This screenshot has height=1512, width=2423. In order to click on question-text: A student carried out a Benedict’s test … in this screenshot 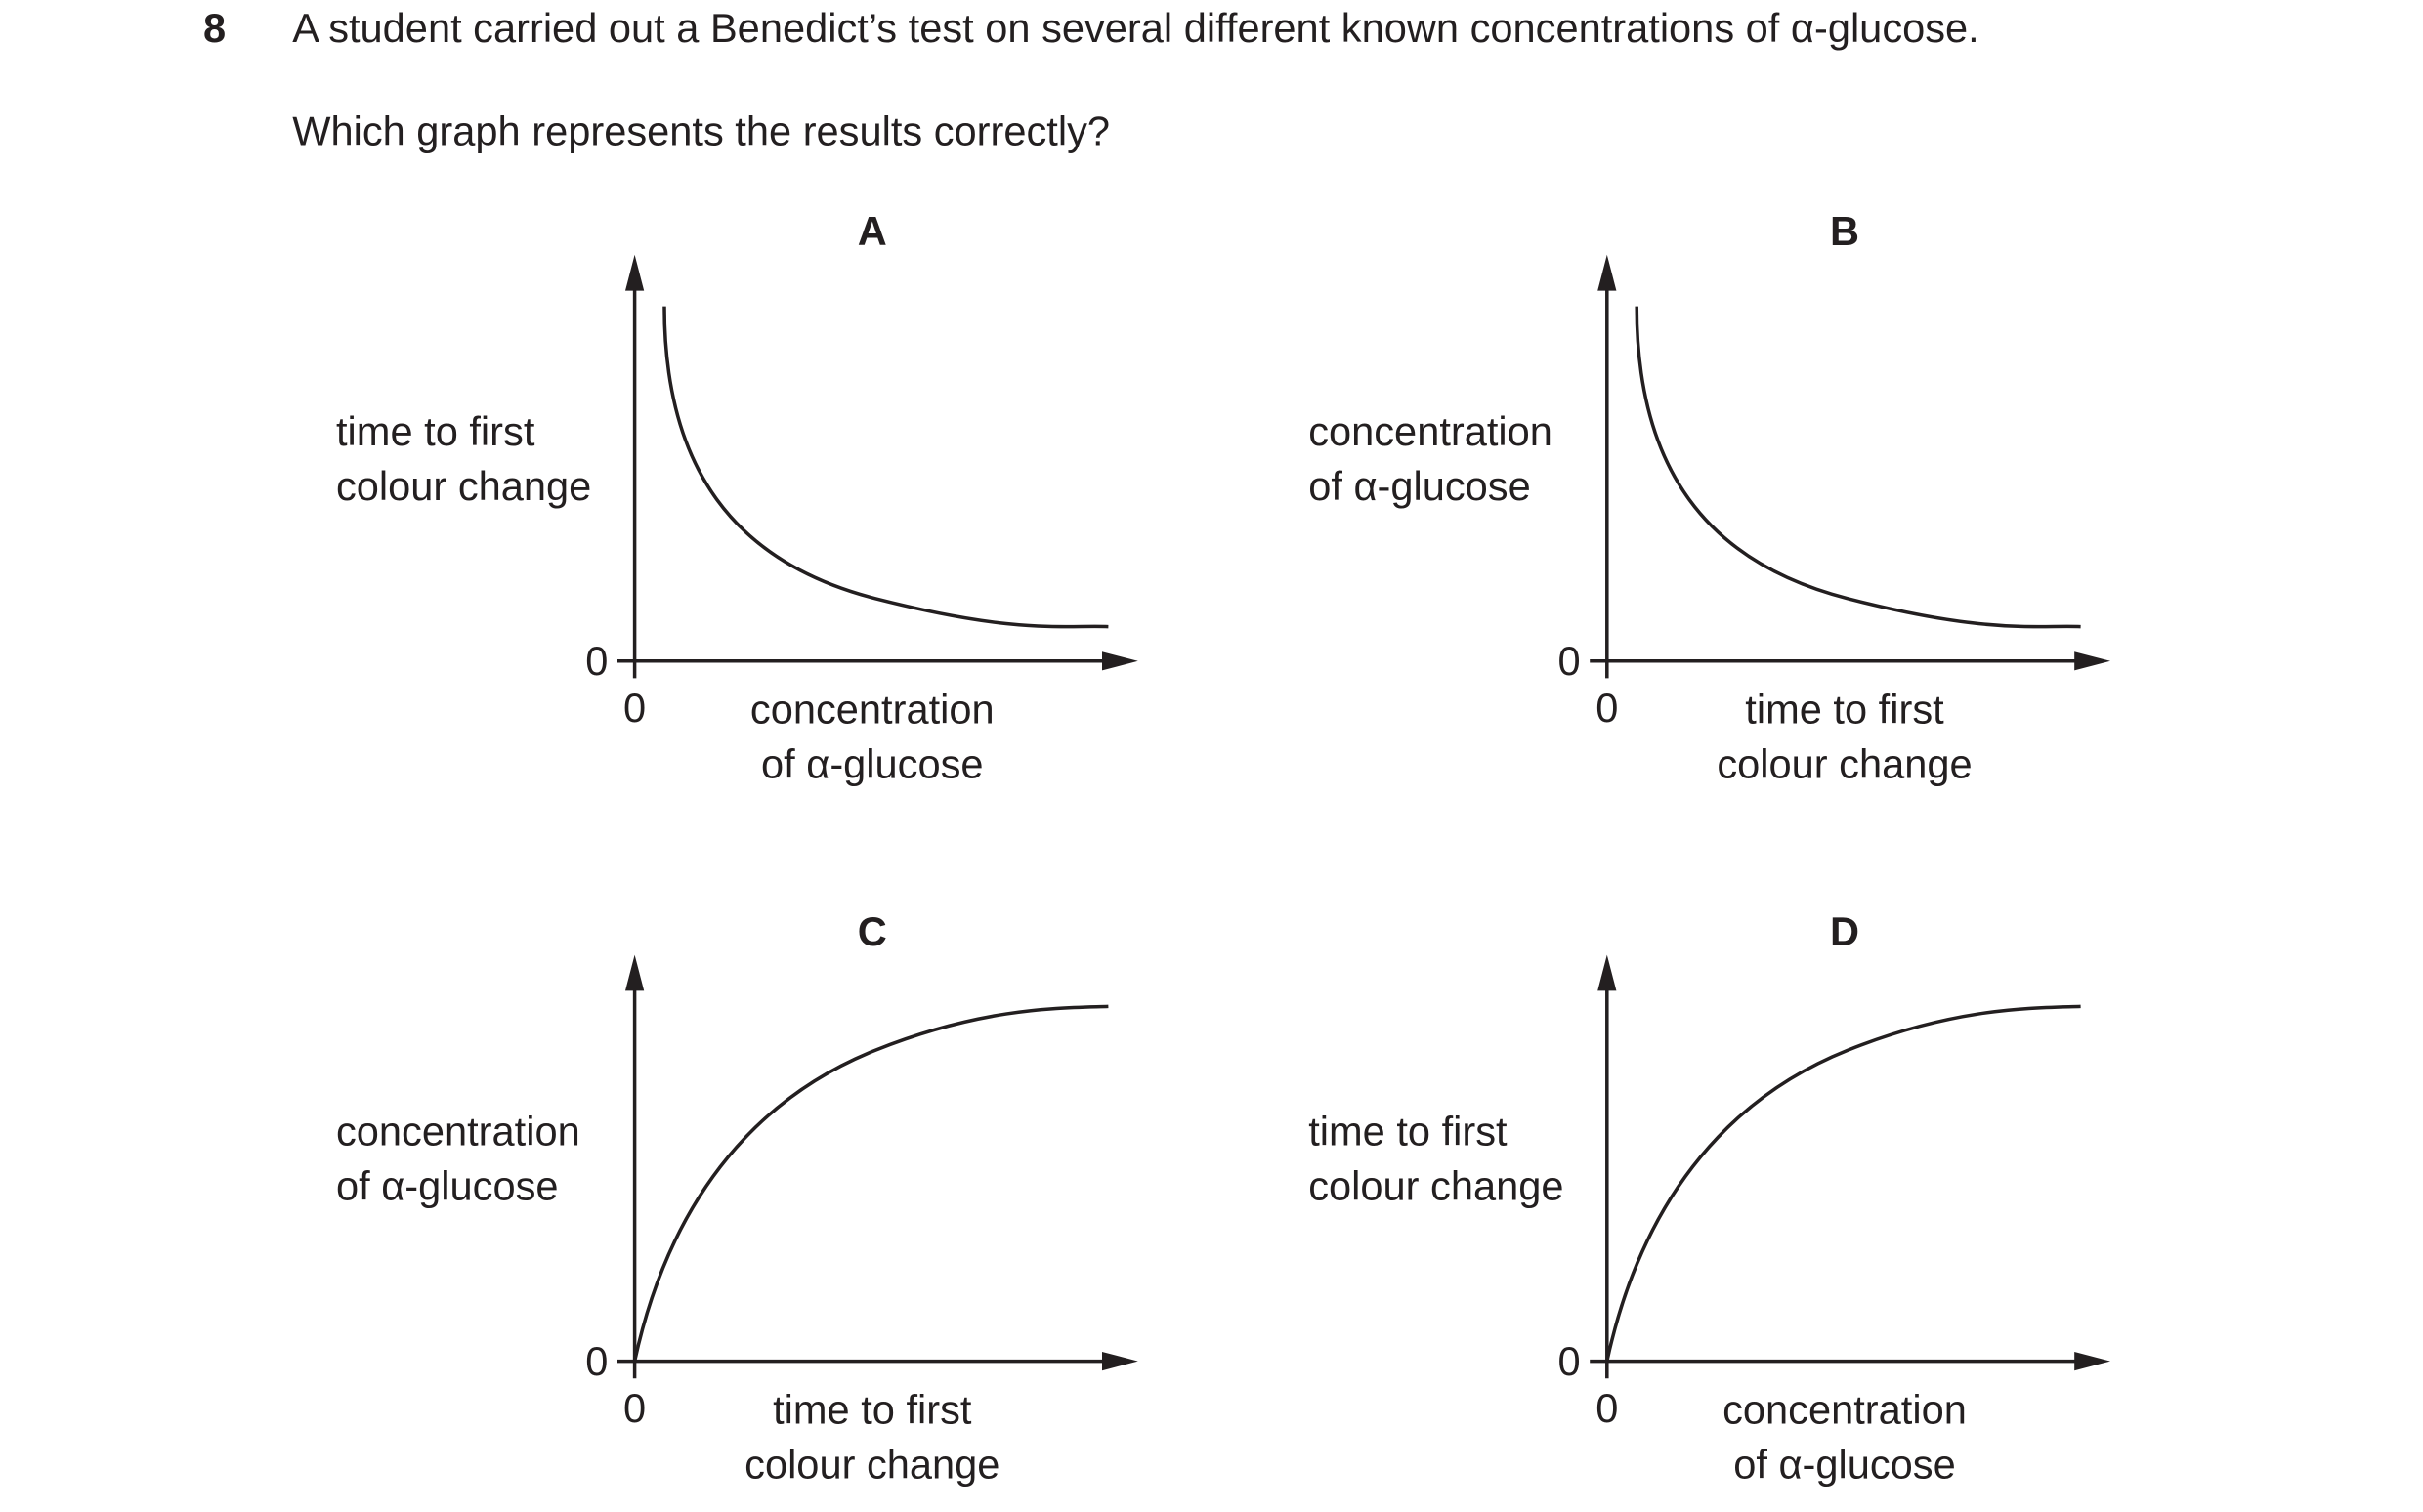, I will do `click(1135, 28)`.